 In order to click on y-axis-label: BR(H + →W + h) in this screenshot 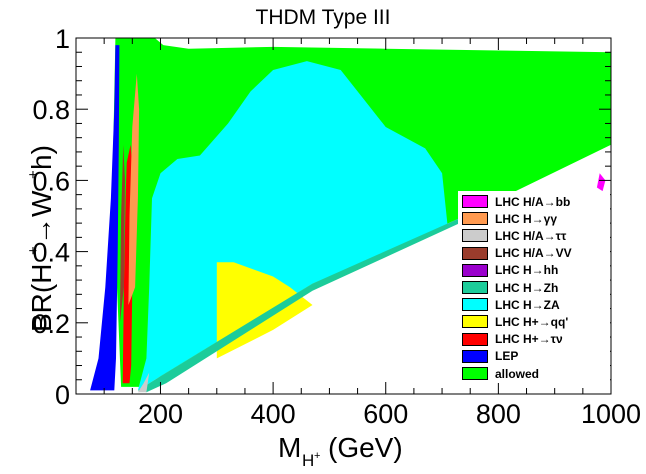, I will do `click(41, 238)`.